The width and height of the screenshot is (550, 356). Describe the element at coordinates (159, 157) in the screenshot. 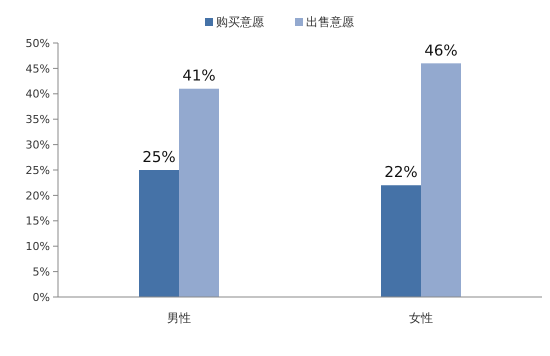

I see `data-label: 25%` at that location.